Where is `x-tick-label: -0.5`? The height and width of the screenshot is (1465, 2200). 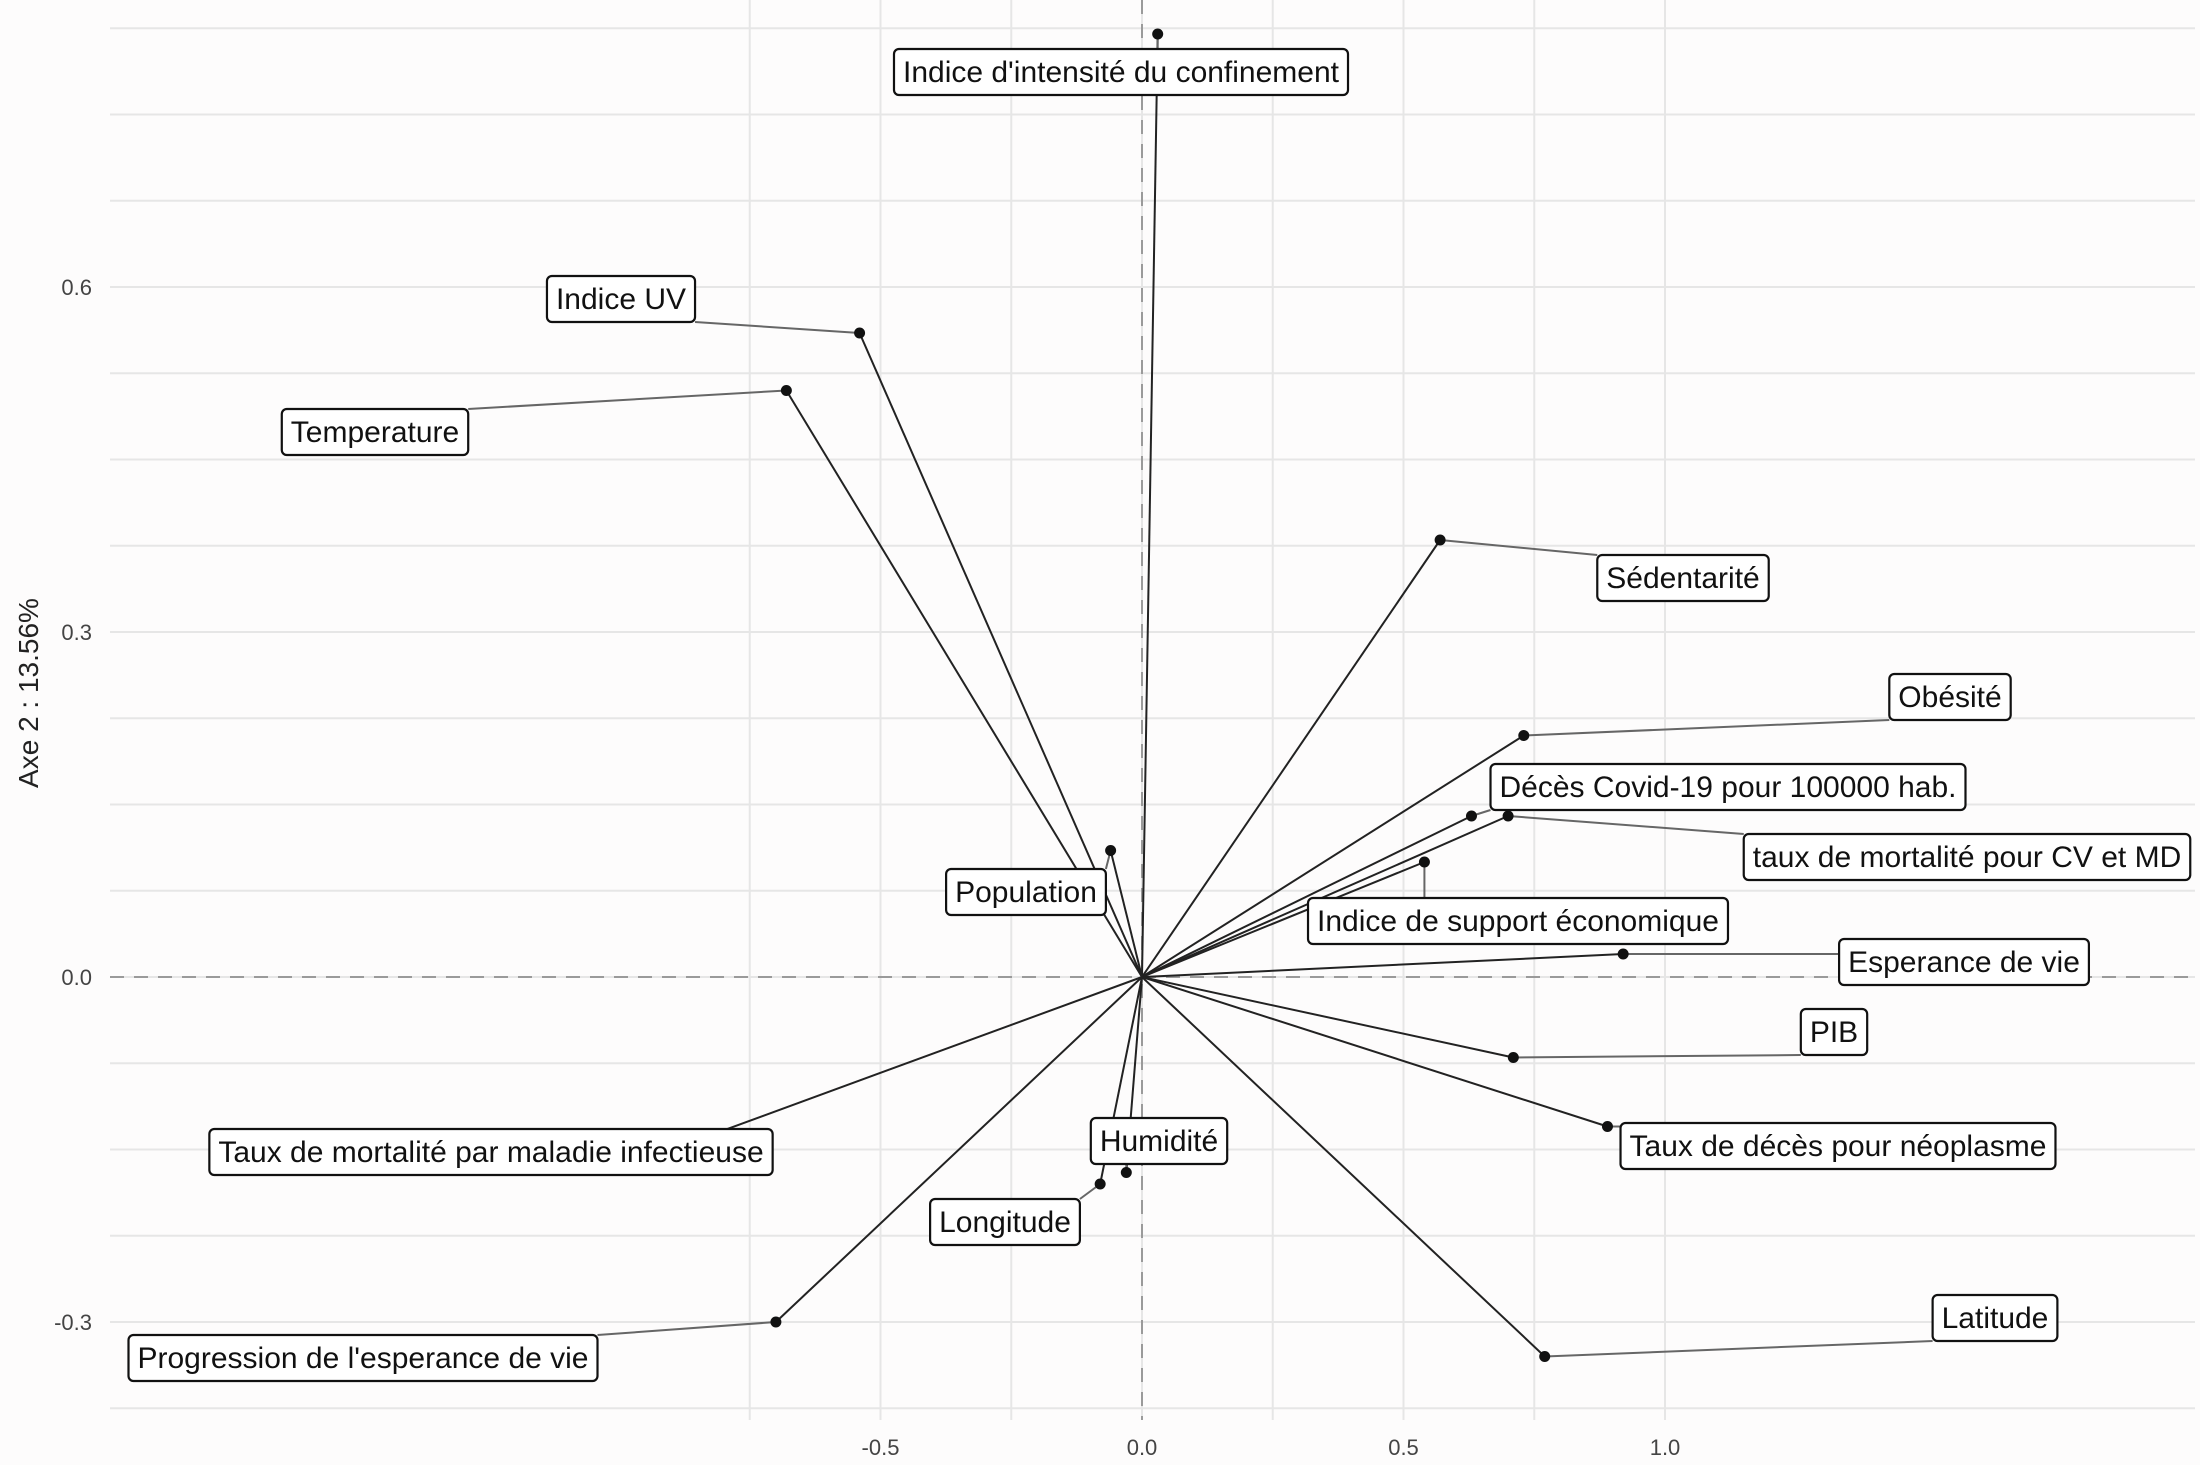
x-tick-label: -0.5 is located at coordinates (881, 1447).